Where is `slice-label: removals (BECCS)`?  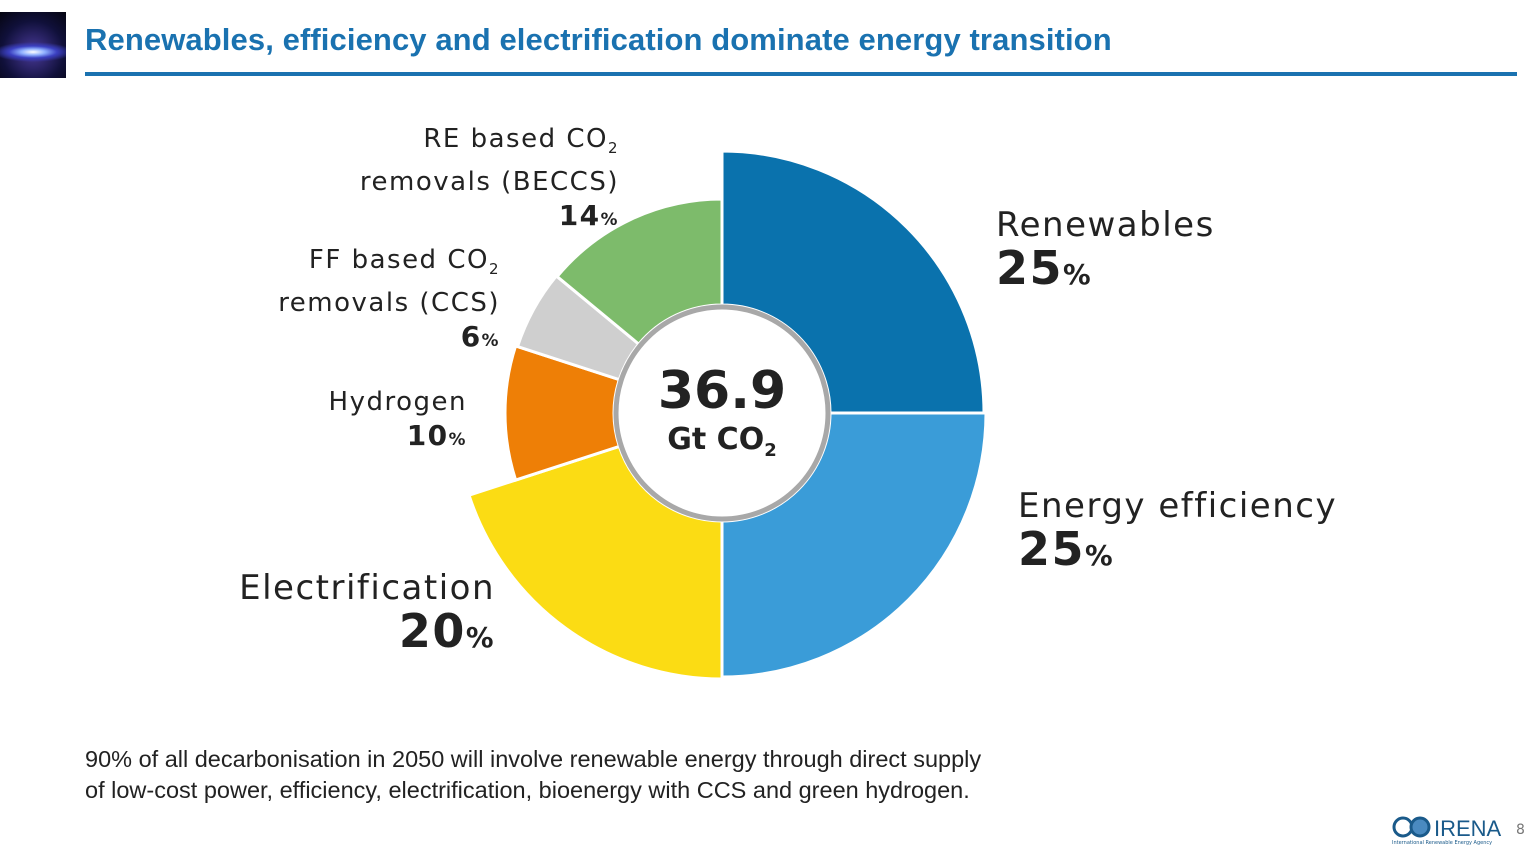 slice-label: removals (BECCS) is located at coordinates (489, 182).